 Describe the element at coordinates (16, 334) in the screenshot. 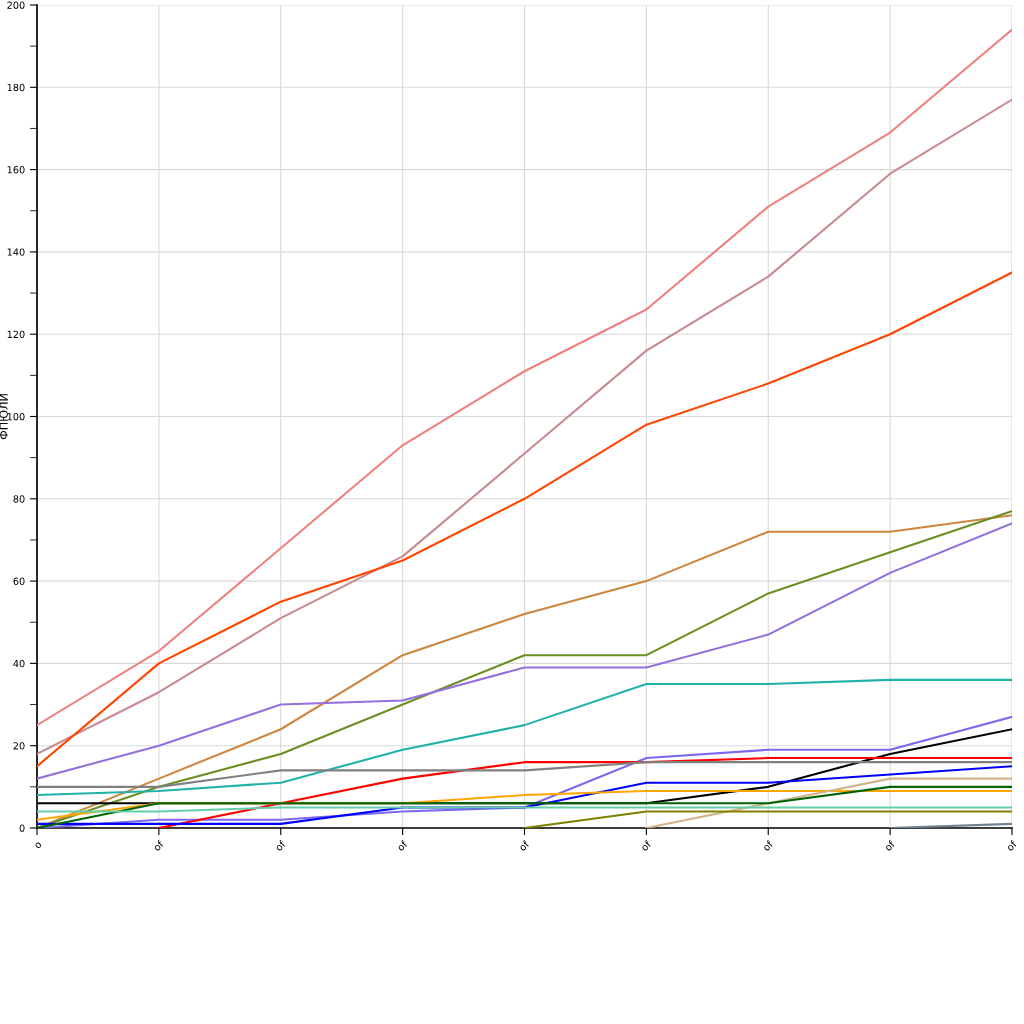

I see `y-tick-label: 120` at that location.